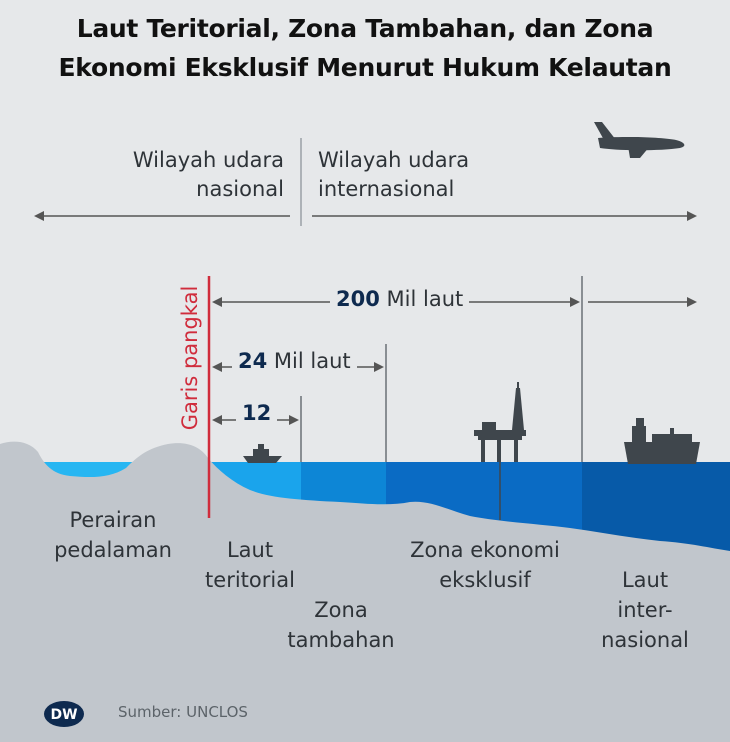 This screenshot has height=742, width=730. Describe the element at coordinates (692, 216) in the screenshot. I see `international-airspace-arrowhead` at that location.